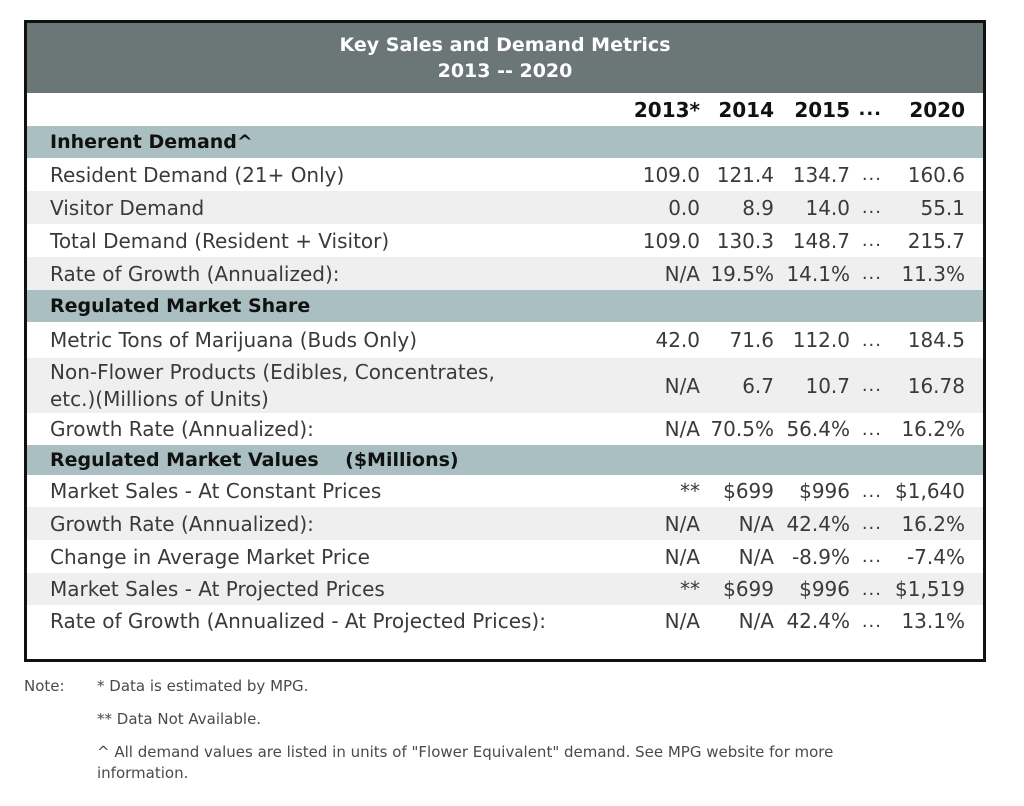  I want to click on cell: 70.5%, so click(742, 429).